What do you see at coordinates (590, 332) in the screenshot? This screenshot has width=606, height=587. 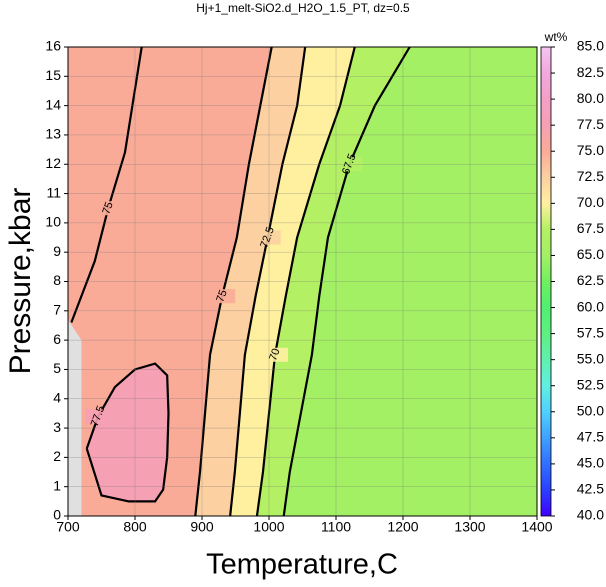 I see `colorbar-tick-label: 57.5` at bounding box center [590, 332].